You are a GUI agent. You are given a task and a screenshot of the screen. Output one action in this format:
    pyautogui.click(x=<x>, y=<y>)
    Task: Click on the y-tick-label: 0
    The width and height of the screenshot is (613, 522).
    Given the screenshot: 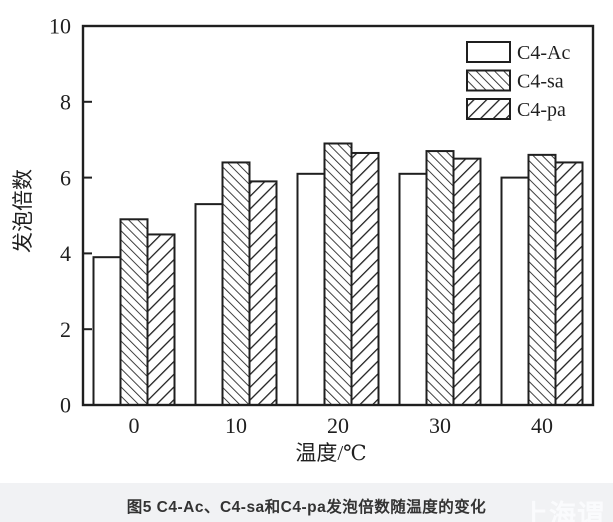 What is the action you would take?
    pyautogui.click(x=65, y=405)
    